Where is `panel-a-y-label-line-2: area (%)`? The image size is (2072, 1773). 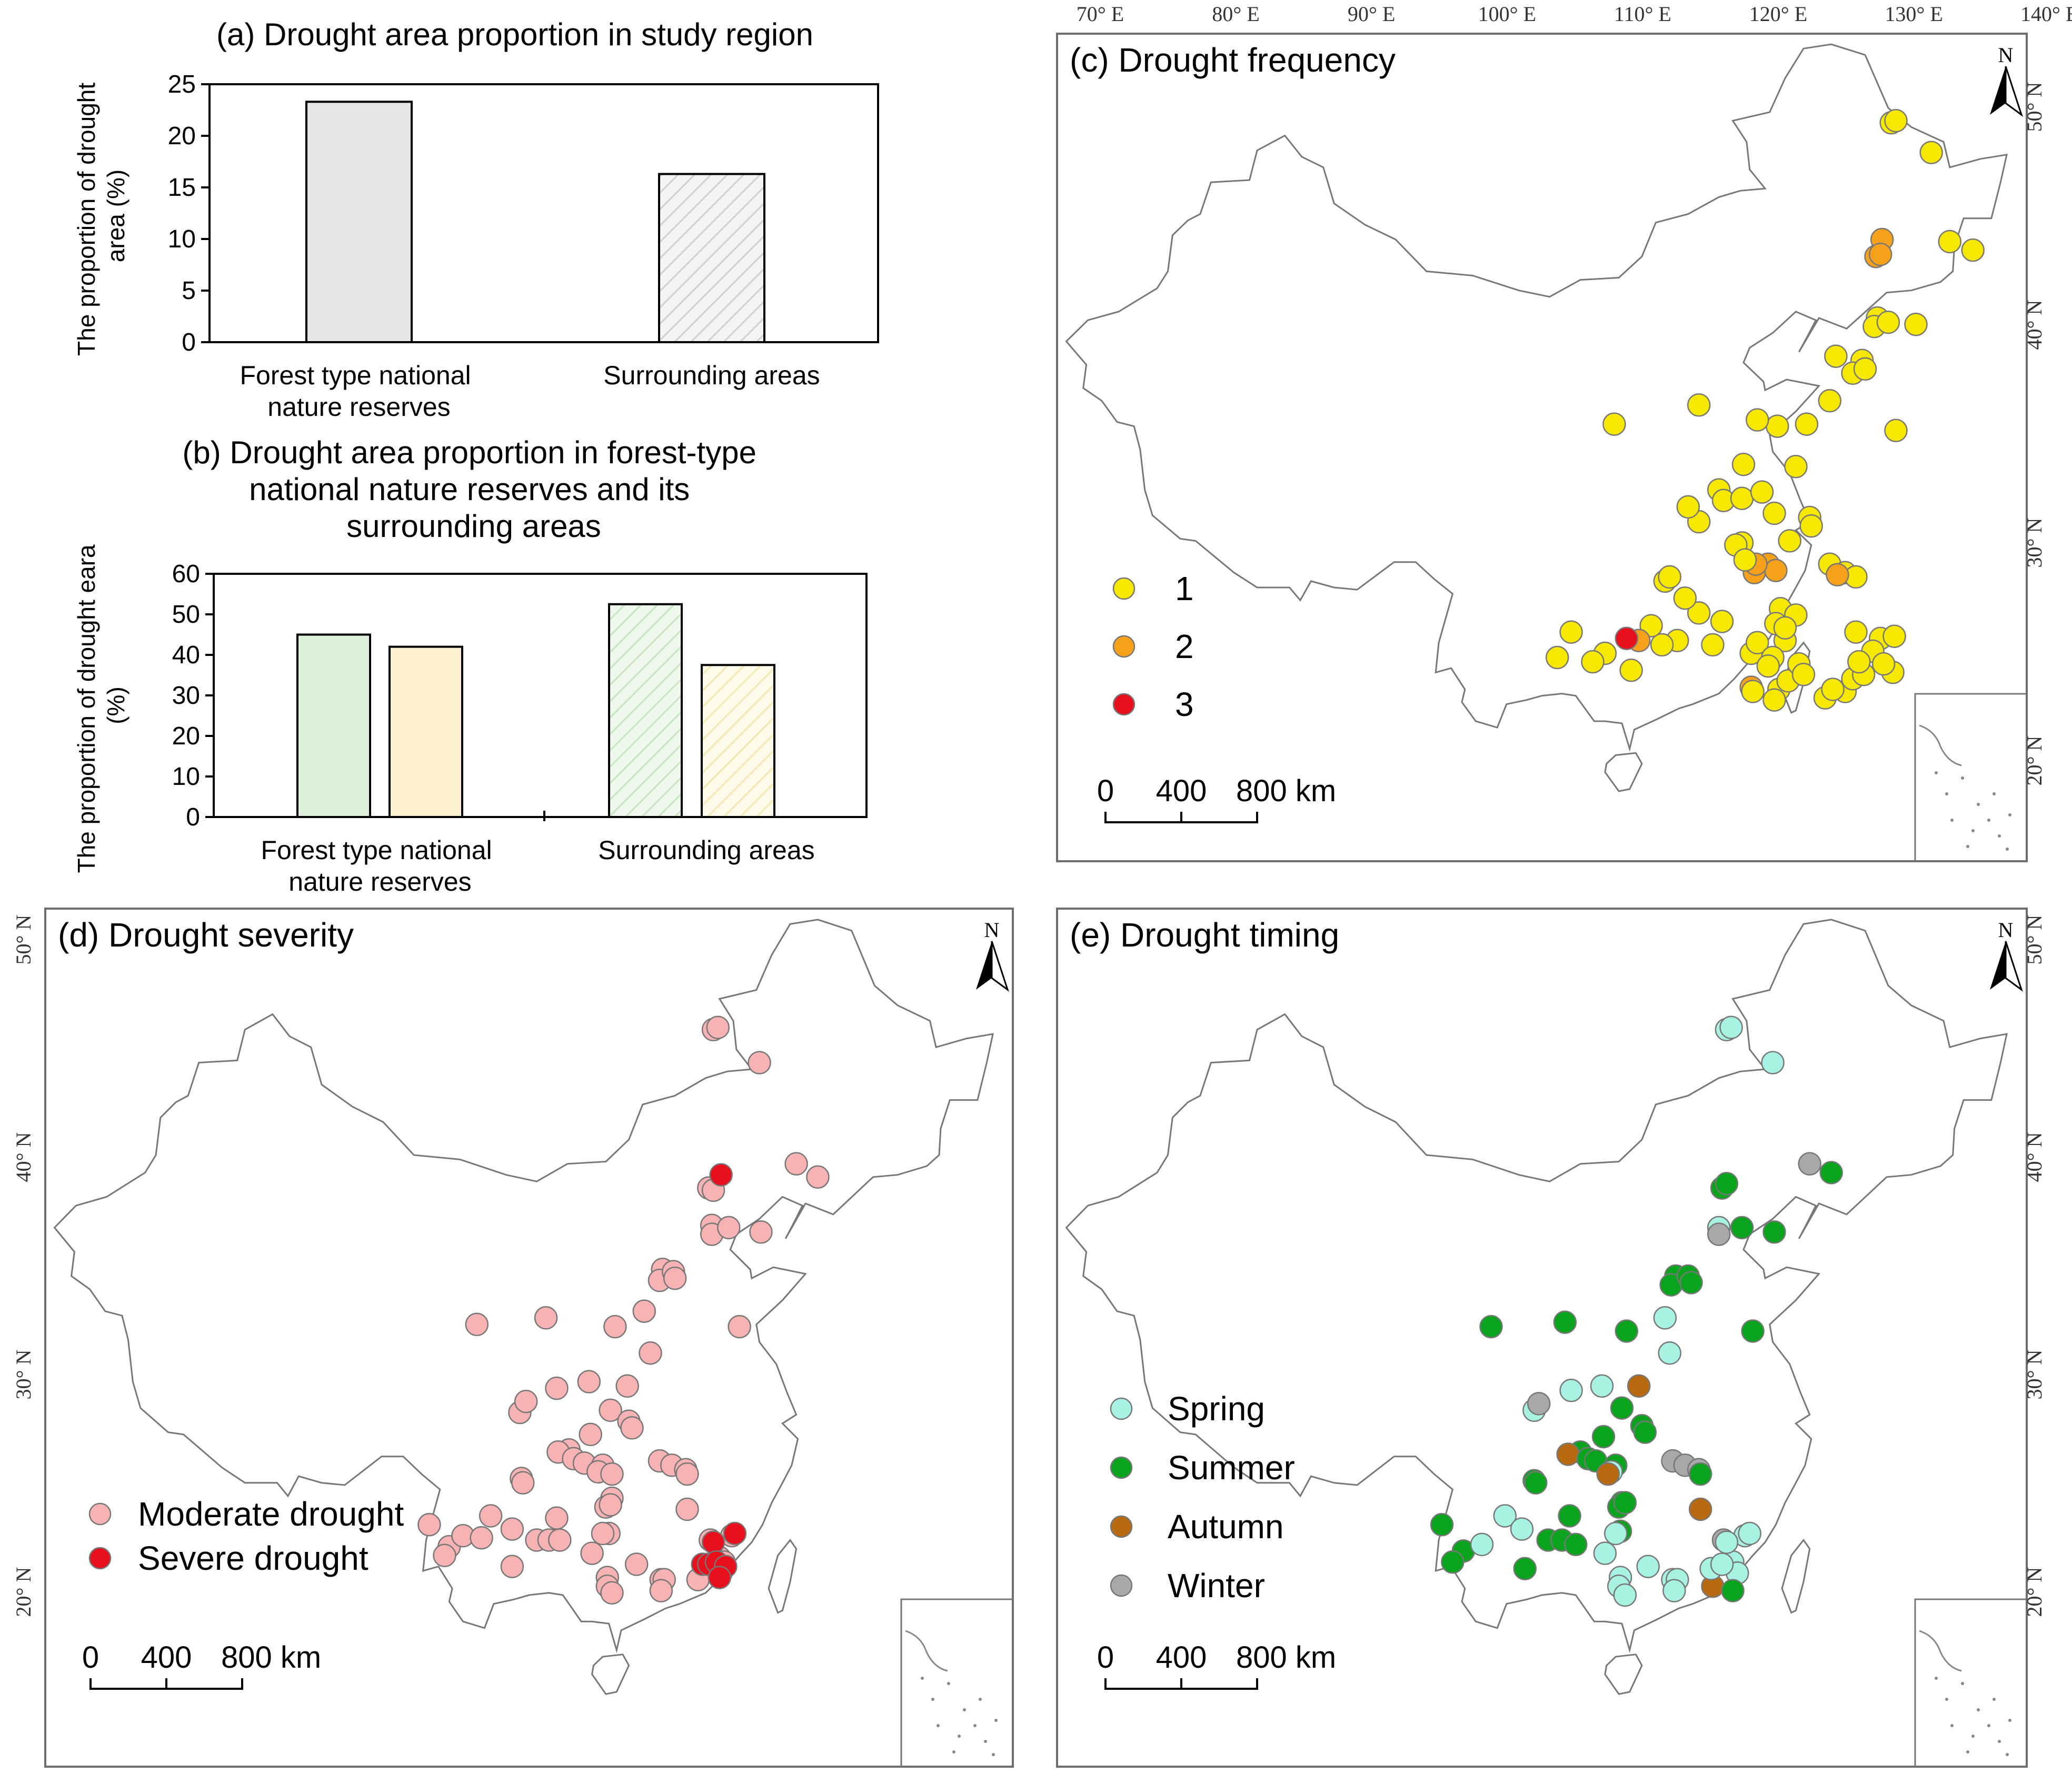 panel-a-y-label-line-2: area (%) is located at coordinates (116, 216).